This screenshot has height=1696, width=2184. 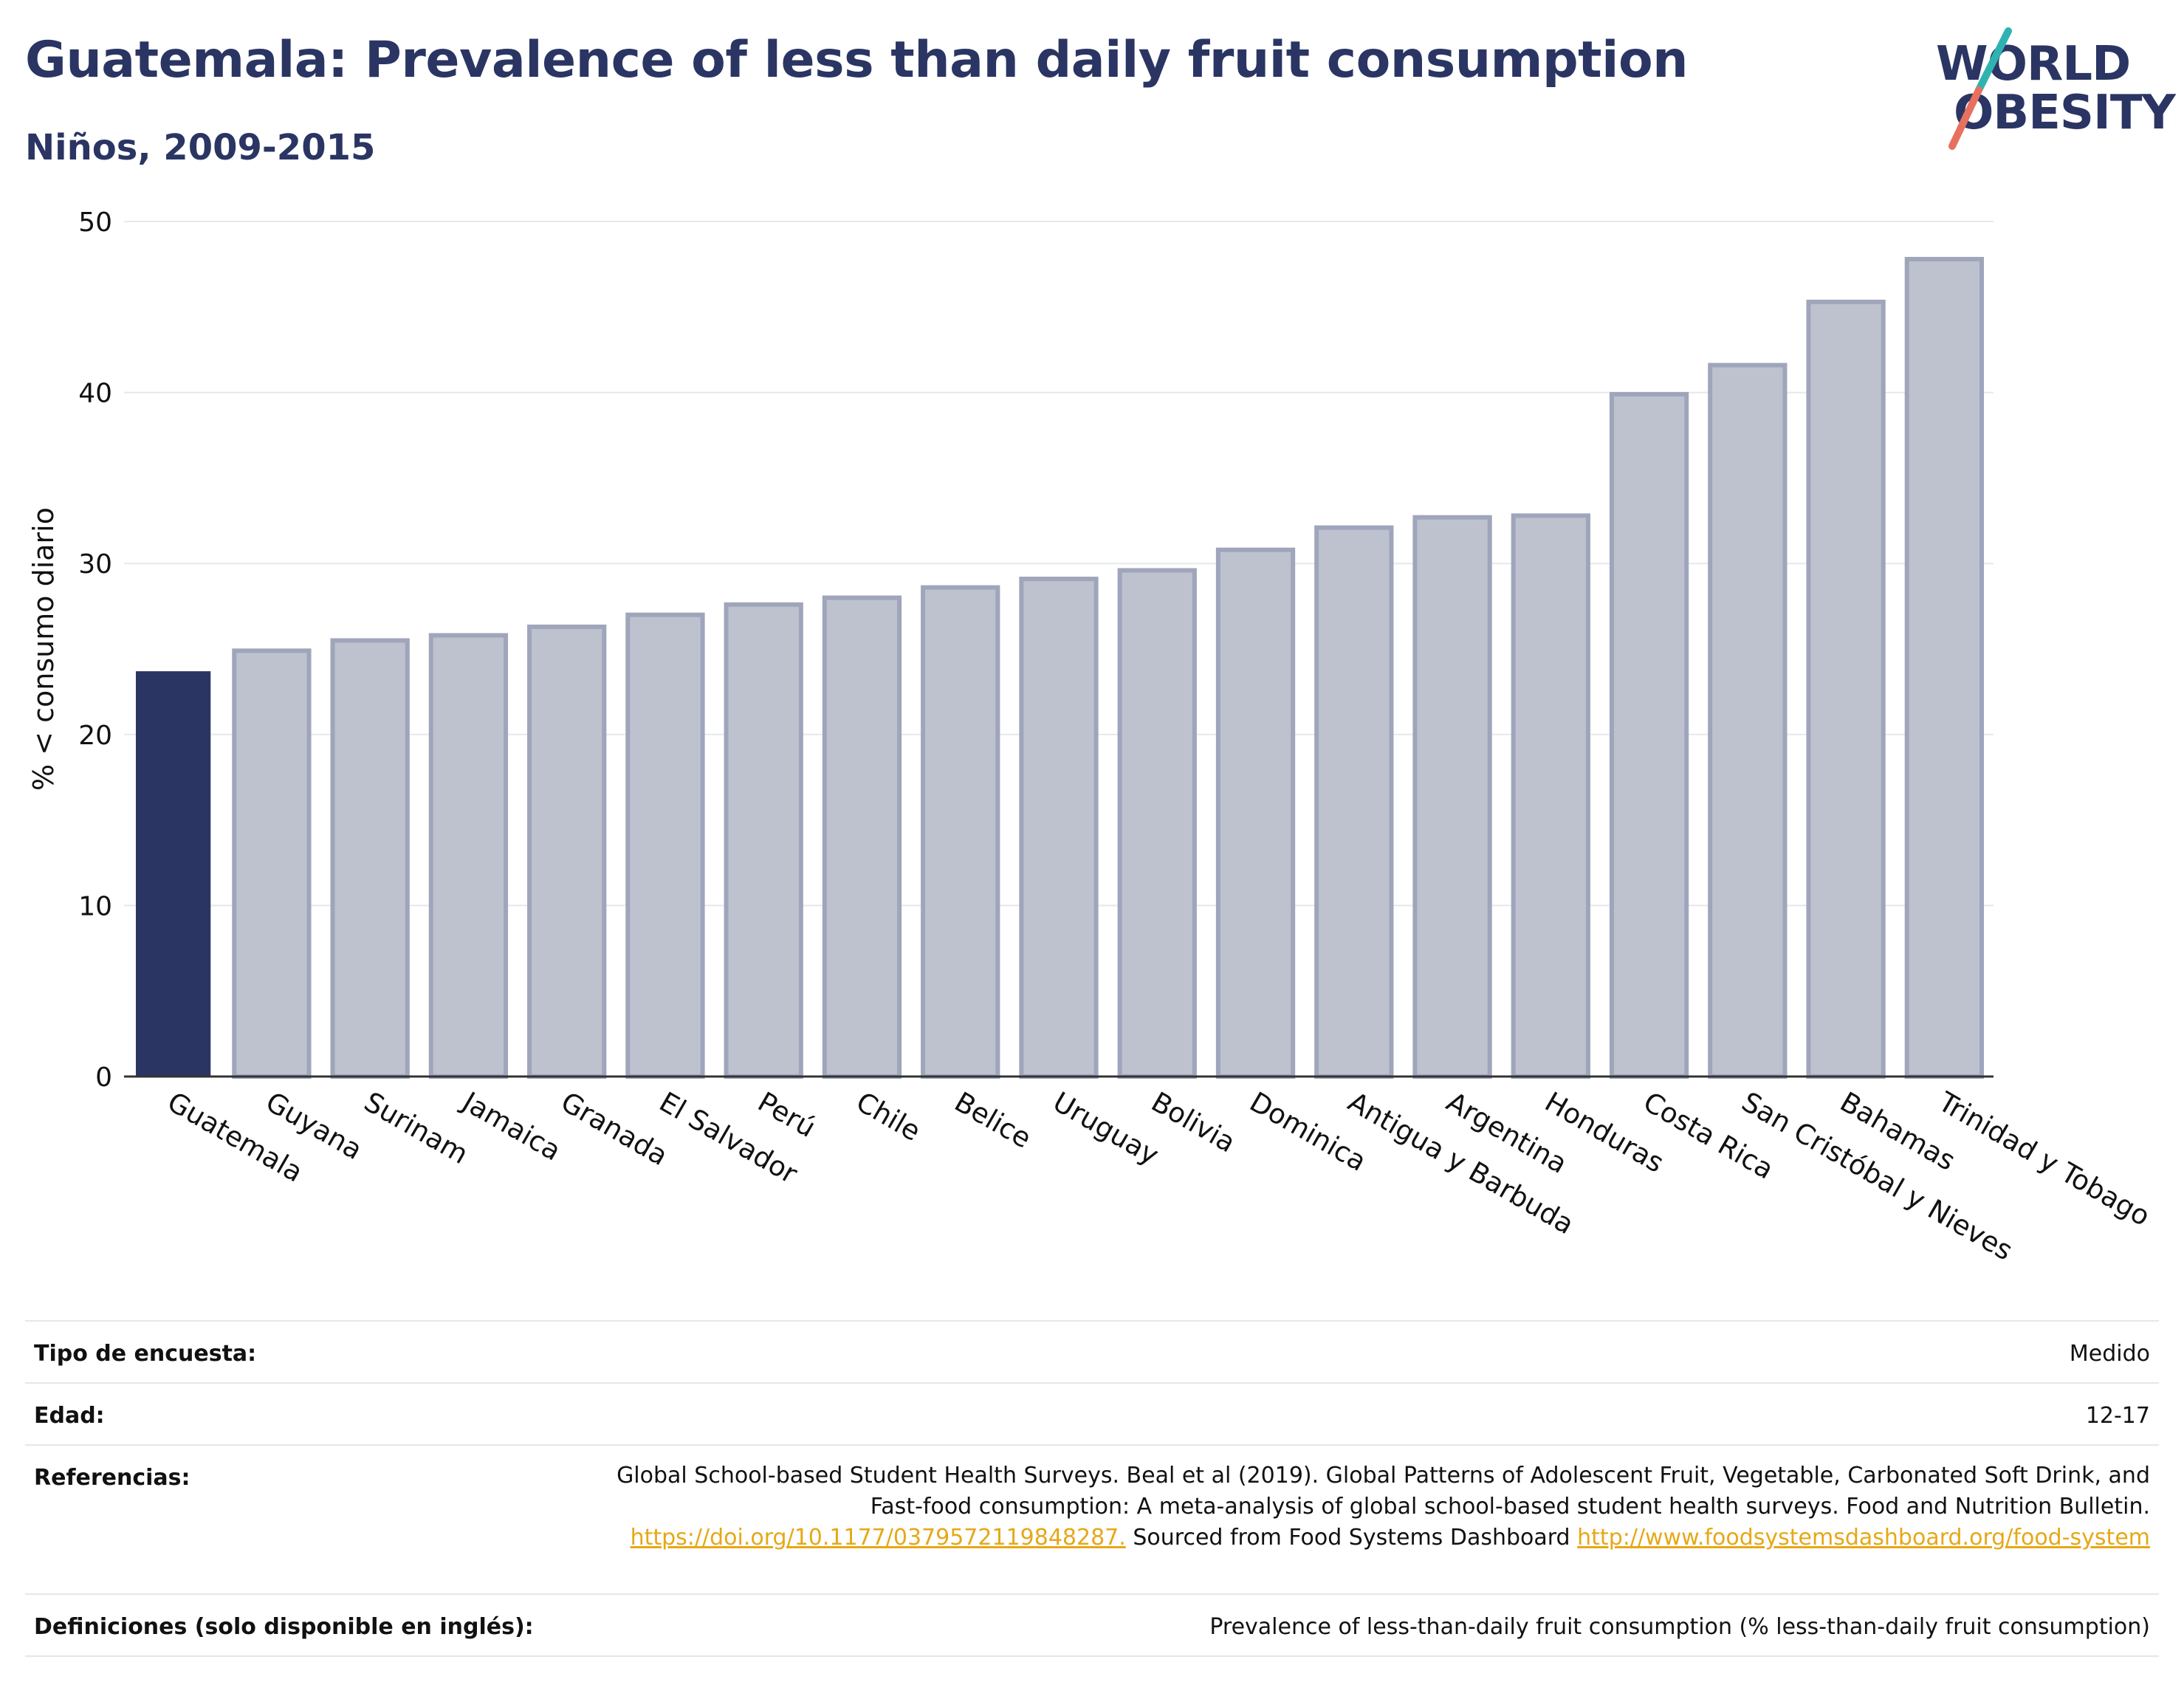 I want to click on y-tick-label: 20, so click(x=95, y=736).